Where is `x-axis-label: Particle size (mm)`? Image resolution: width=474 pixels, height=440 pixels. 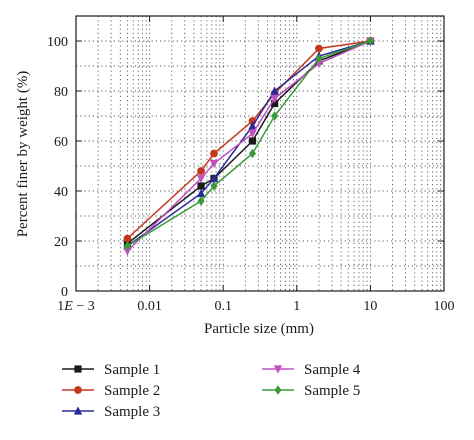 x-axis-label: Particle size (mm) is located at coordinates (259, 329).